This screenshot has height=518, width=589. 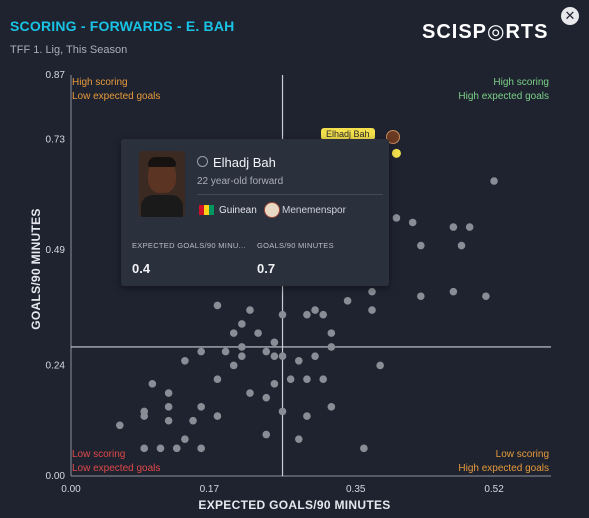 What do you see at coordinates (71, 489) in the screenshot?
I see `x-tick-label: 0.00` at bounding box center [71, 489].